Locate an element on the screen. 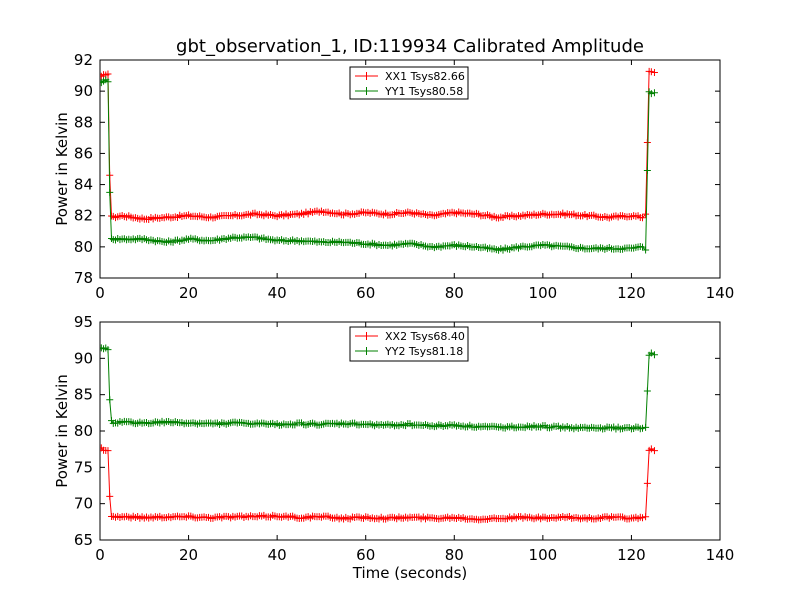 Image resolution: width=800 pixels, height=600 pixels. y-tick-label: 85 is located at coordinates (83, 395).